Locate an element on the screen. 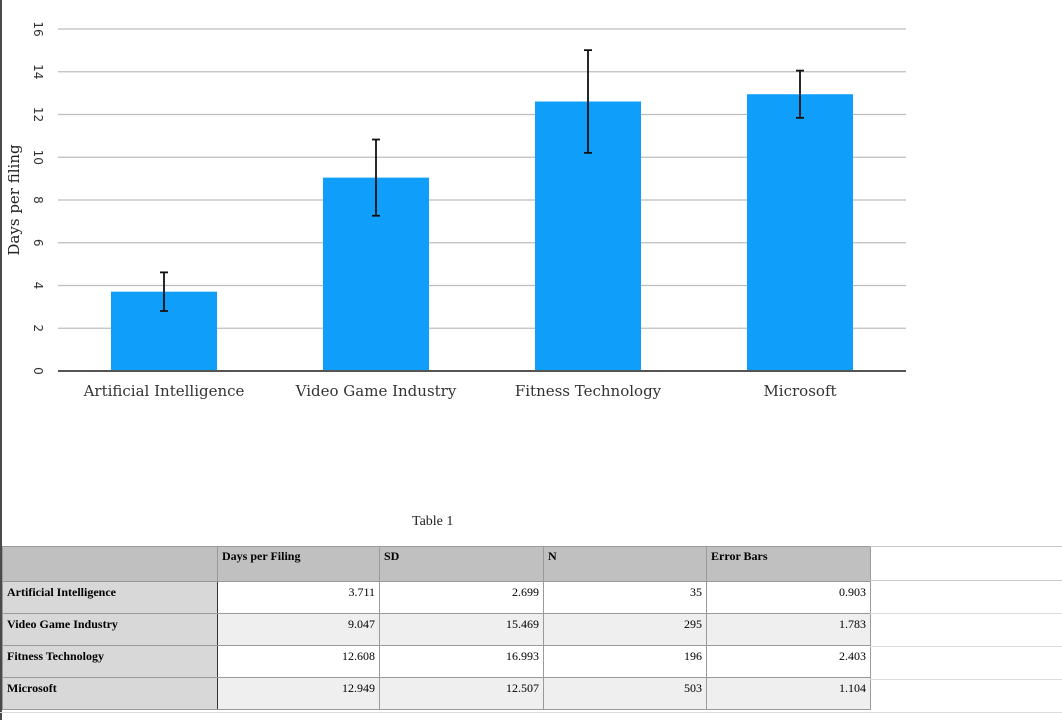 This screenshot has height=728, width=1062. table-cell: 1.783 is located at coordinates (788, 629).